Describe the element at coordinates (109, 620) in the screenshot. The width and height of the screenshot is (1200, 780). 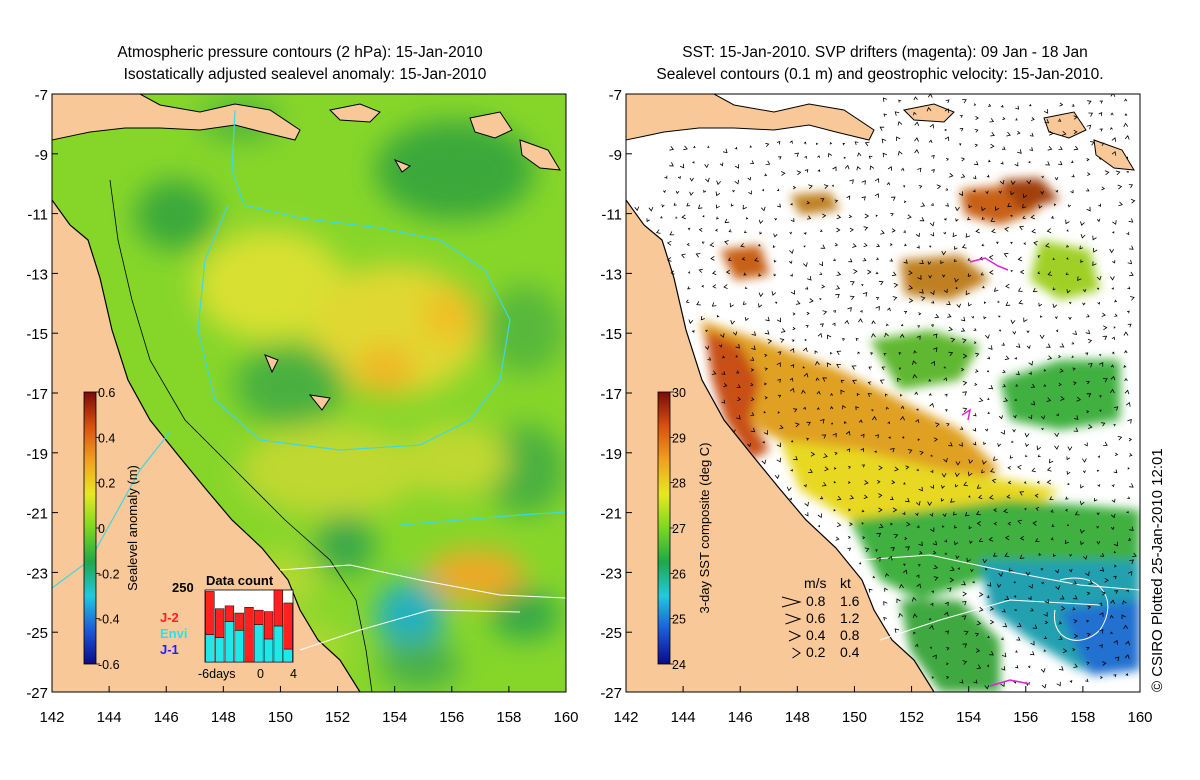
I see `colorbar-tick-label: -0.4` at that location.